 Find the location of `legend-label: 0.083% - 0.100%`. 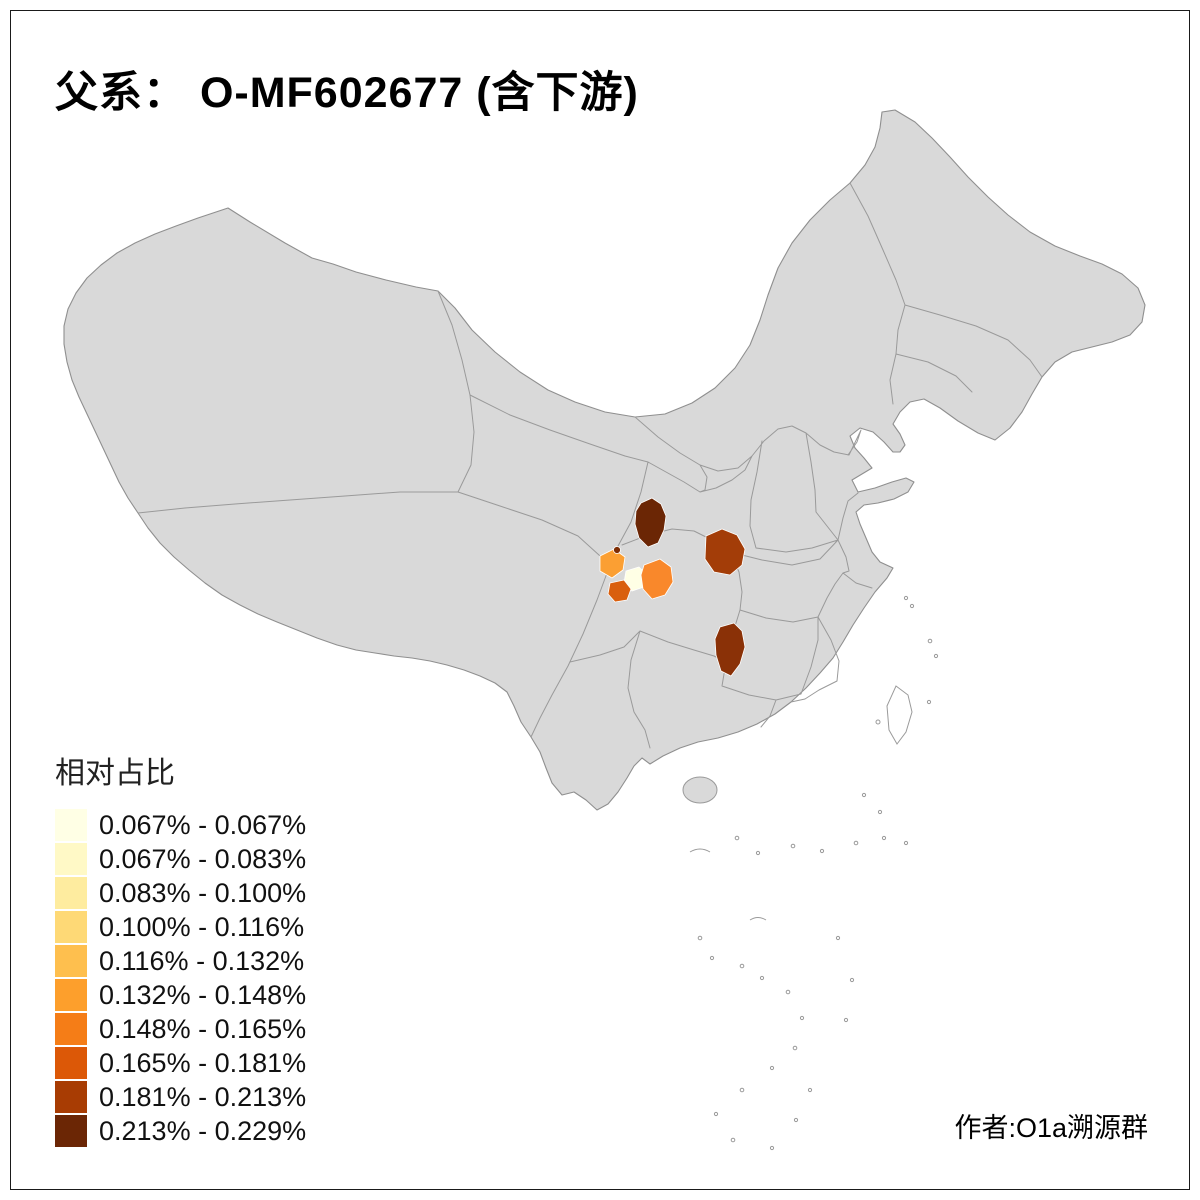

legend-label: 0.083% - 0.100% is located at coordinates (203, 892).